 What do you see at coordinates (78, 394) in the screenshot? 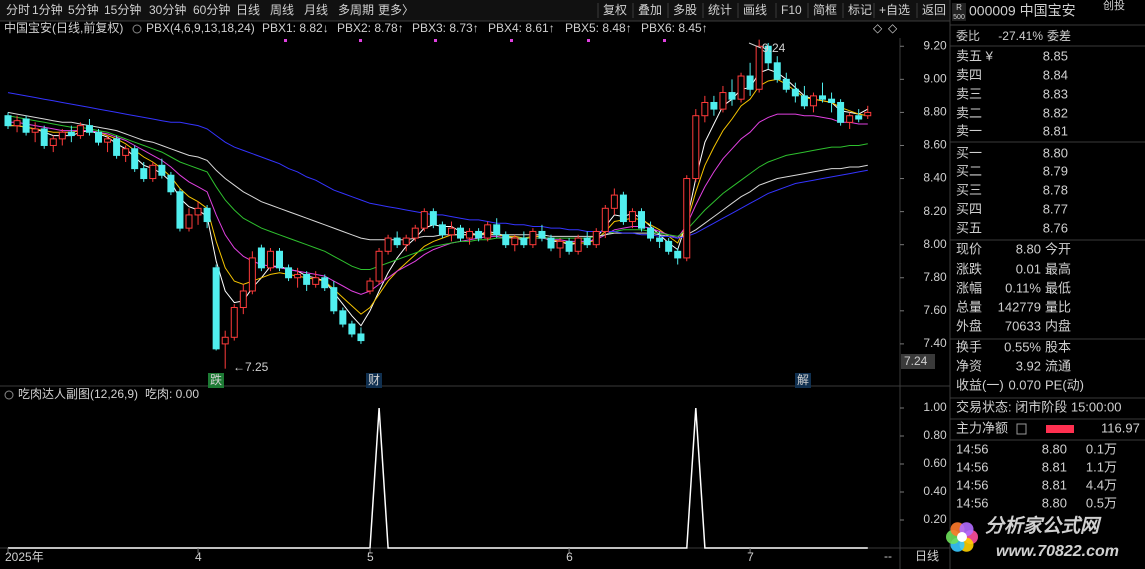
I see `sub-chart-title: 吃肉达人副图(12,26,9)` at bounding box center [78, 394].